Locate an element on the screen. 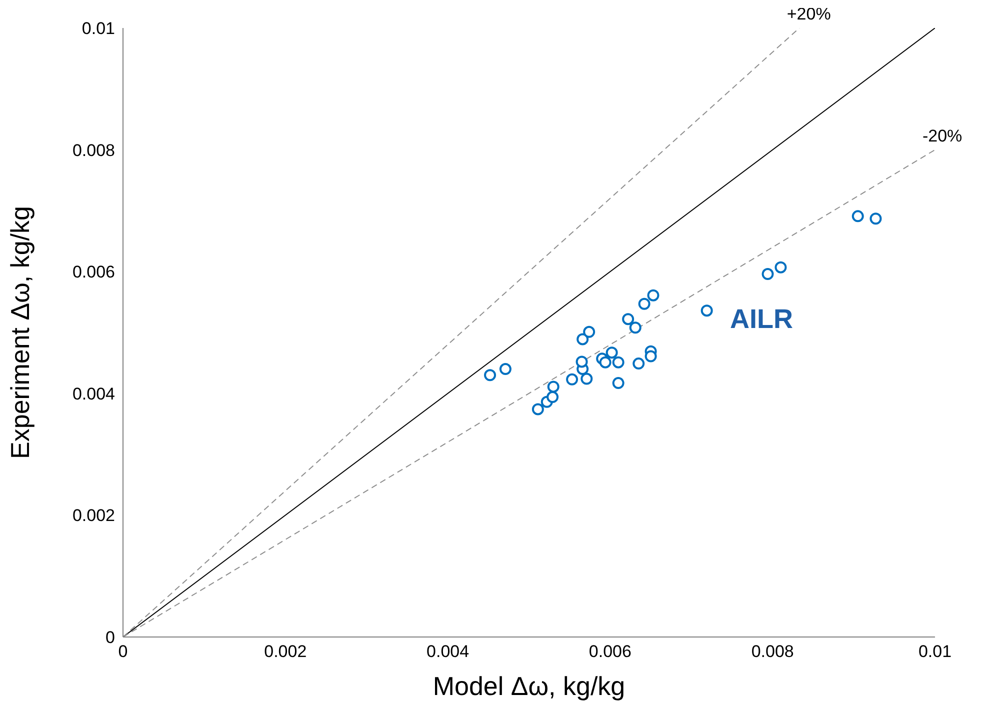 The image size is (997, 713). y-tick-label: 0.004 is located at coordinates (93, 394).